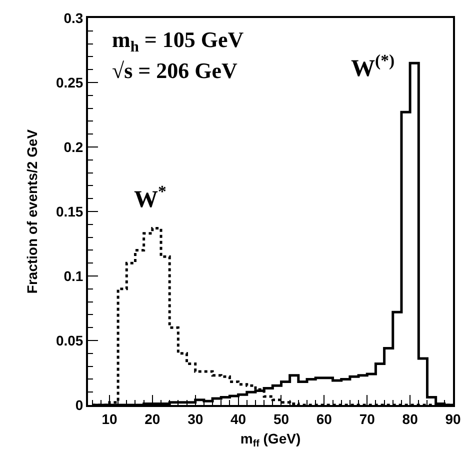  I want to click on x-tick-label: 60, so click(324, 418).